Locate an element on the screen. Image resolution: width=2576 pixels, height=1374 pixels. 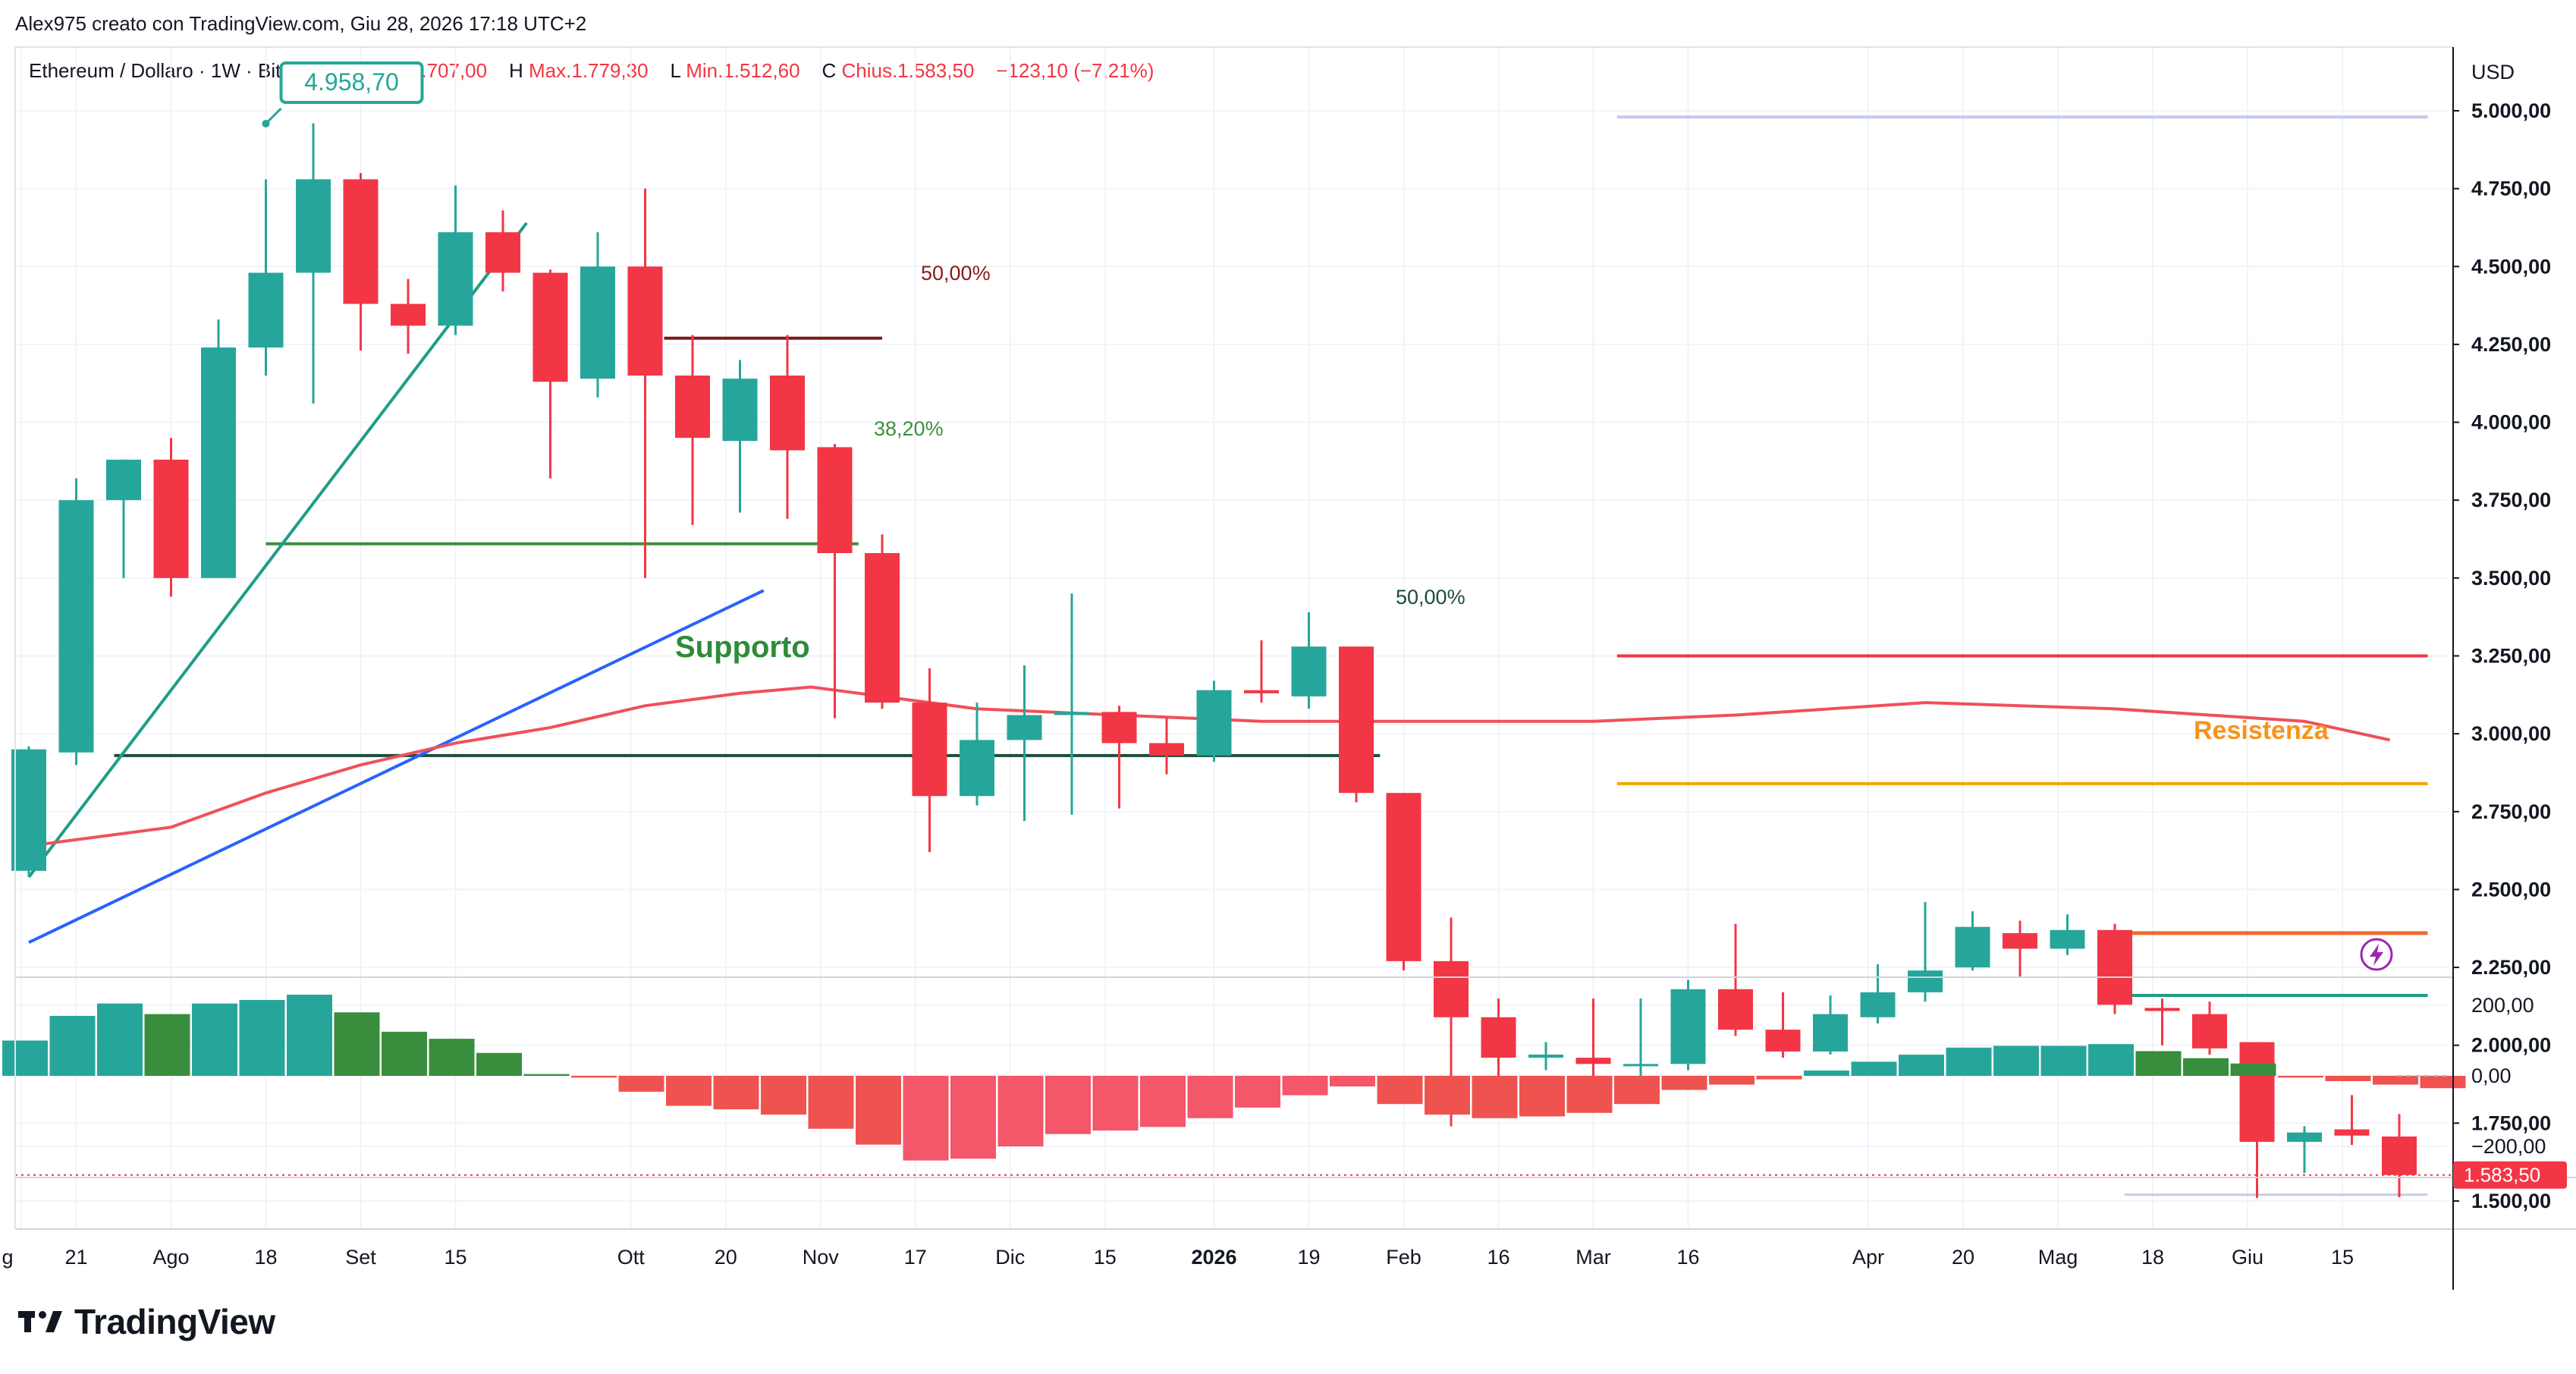
lightning-alert-icon is located at coordinates (2376, 954).